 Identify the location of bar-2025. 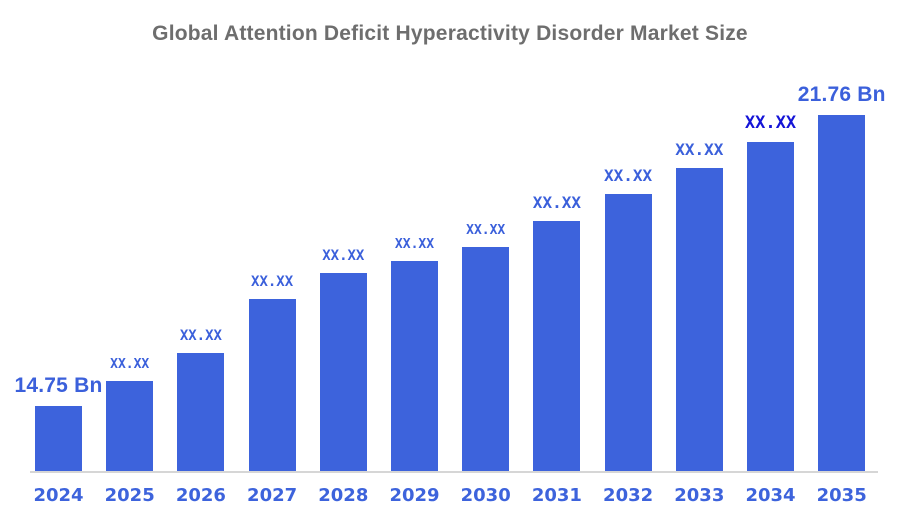
(130, 426).